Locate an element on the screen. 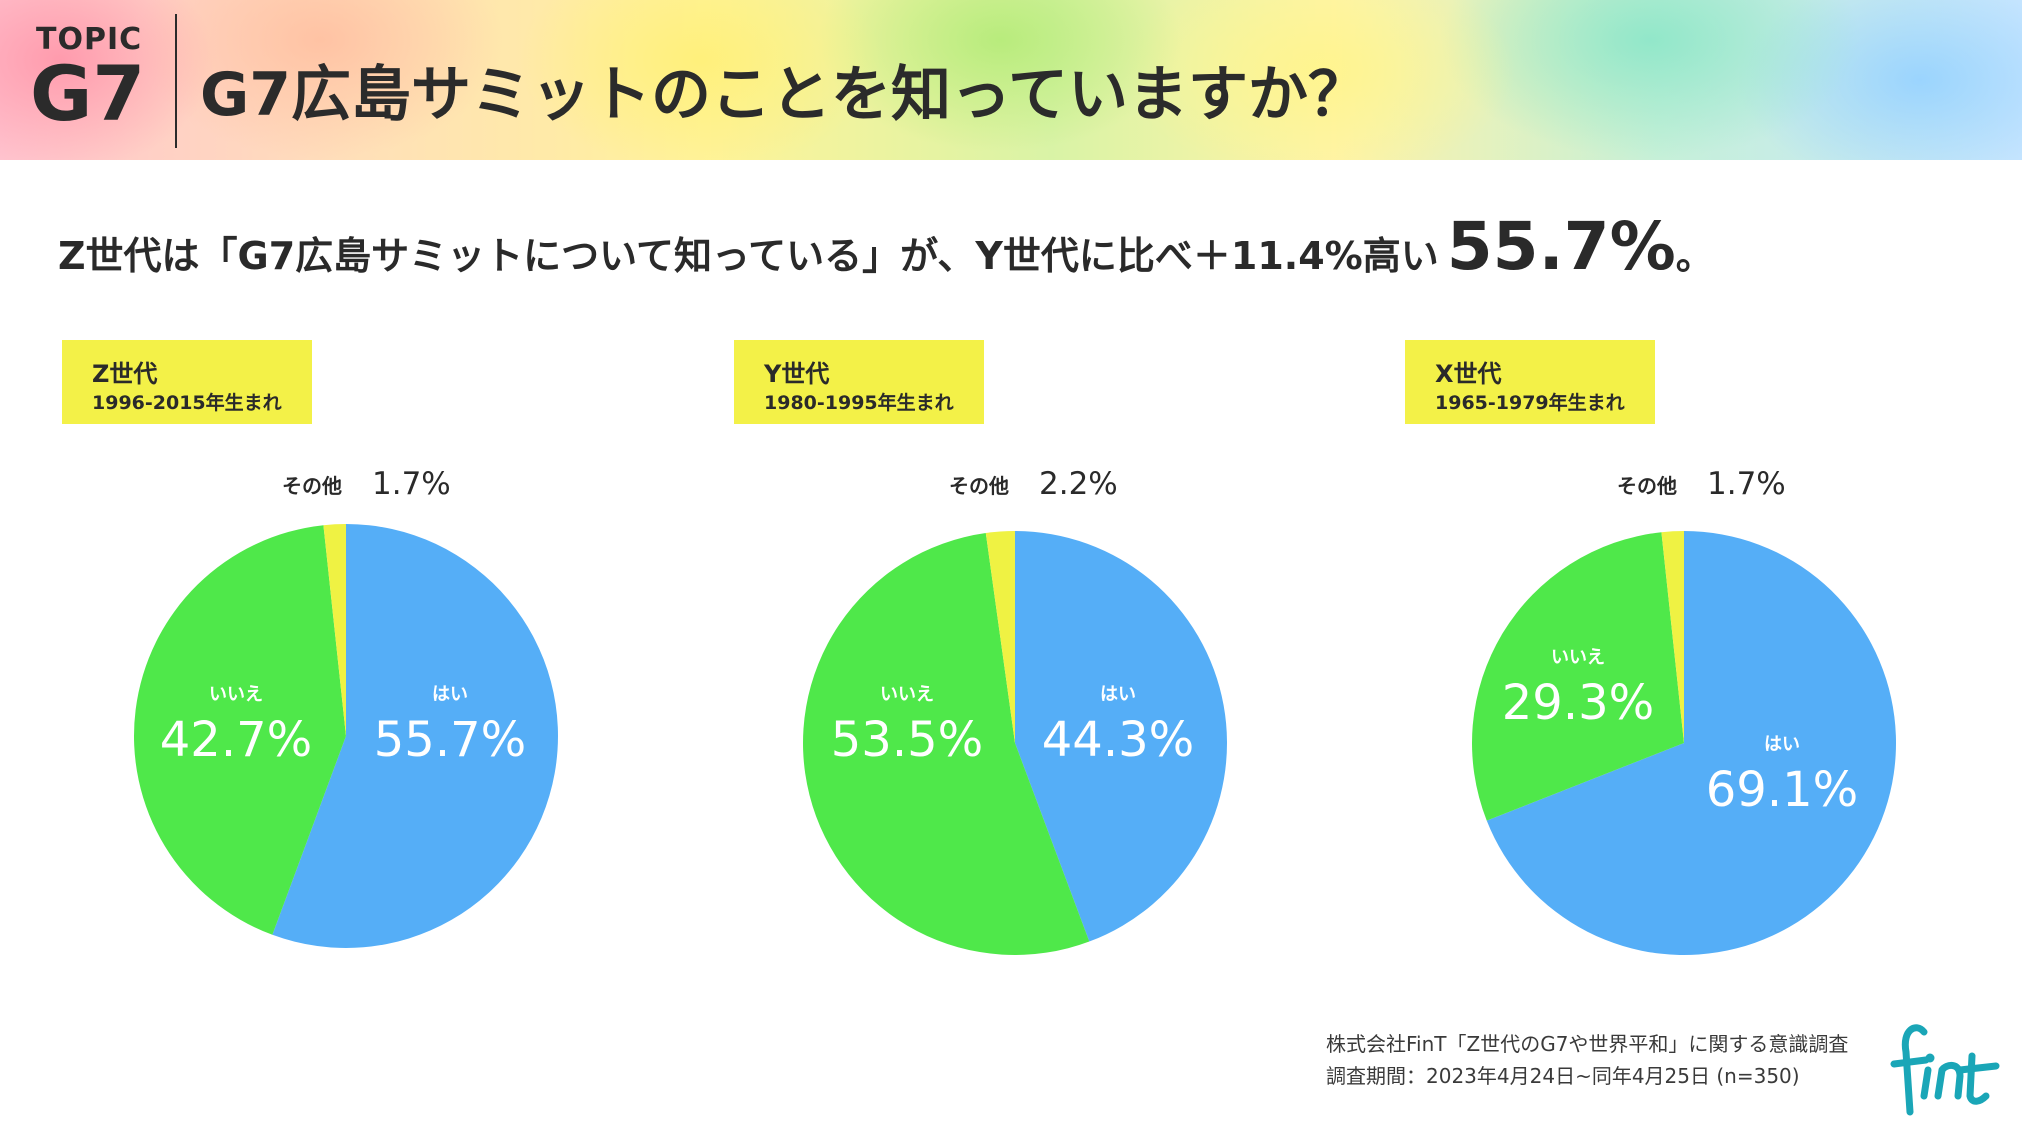  headline-tail: 。 is located at coordinates (1694, 256).